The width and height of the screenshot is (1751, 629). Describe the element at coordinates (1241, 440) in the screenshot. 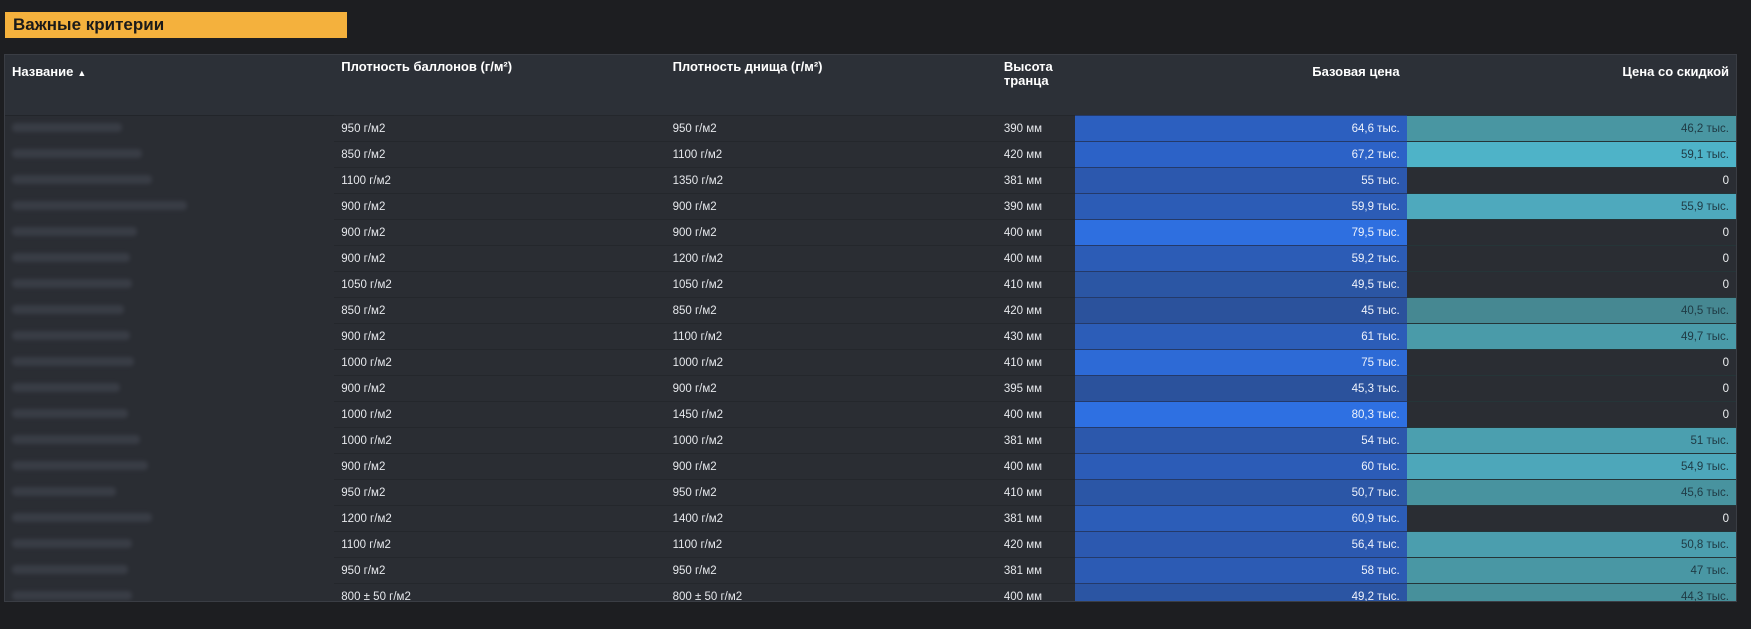

I see `cell-base-price: 54 тыс.` at that location.